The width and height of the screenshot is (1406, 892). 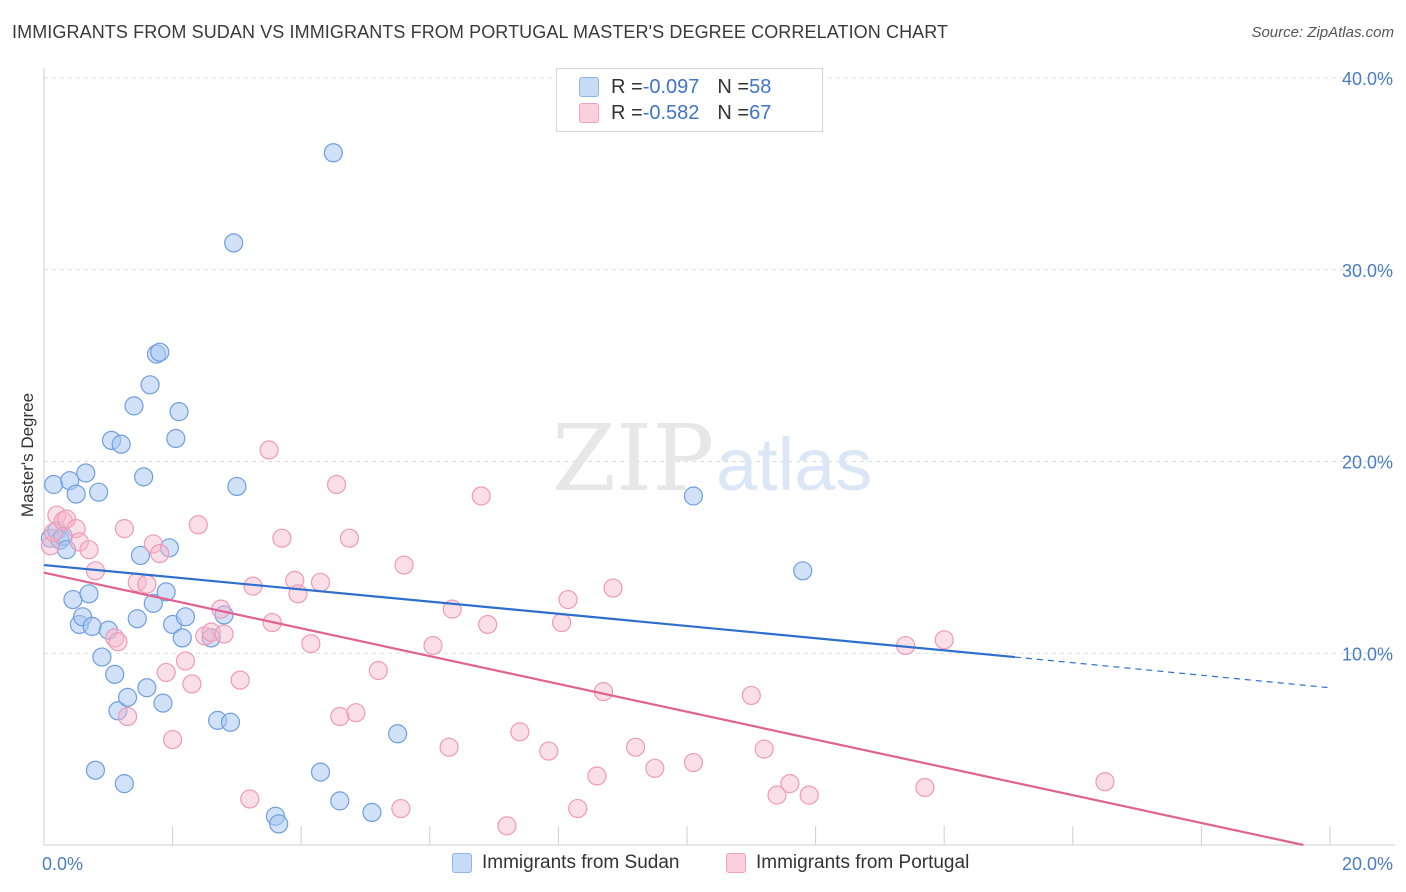 What do you see at coordinates (565, 863) in the screenshot?
I see `bottom-legend-sudan: Immigrants from Sudan` at bounding box center [565, 863].